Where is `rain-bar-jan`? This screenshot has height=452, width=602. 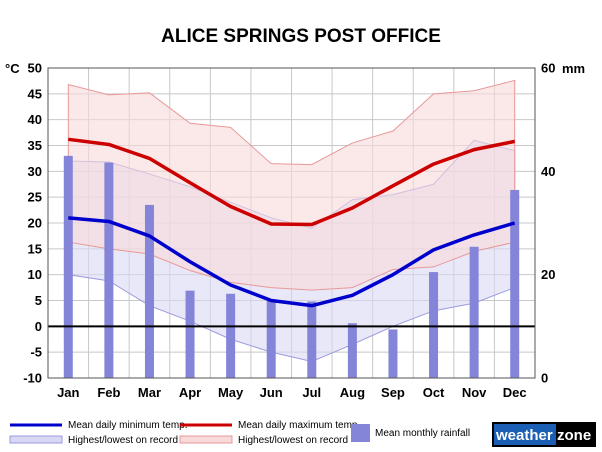 rain-bar-jan is located at coordinates (68, 266).